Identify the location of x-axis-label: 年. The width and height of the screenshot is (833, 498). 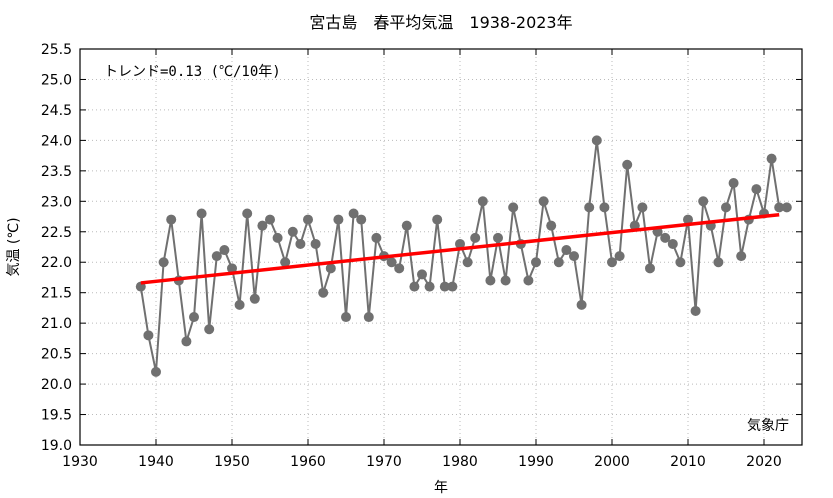
(441, 488).